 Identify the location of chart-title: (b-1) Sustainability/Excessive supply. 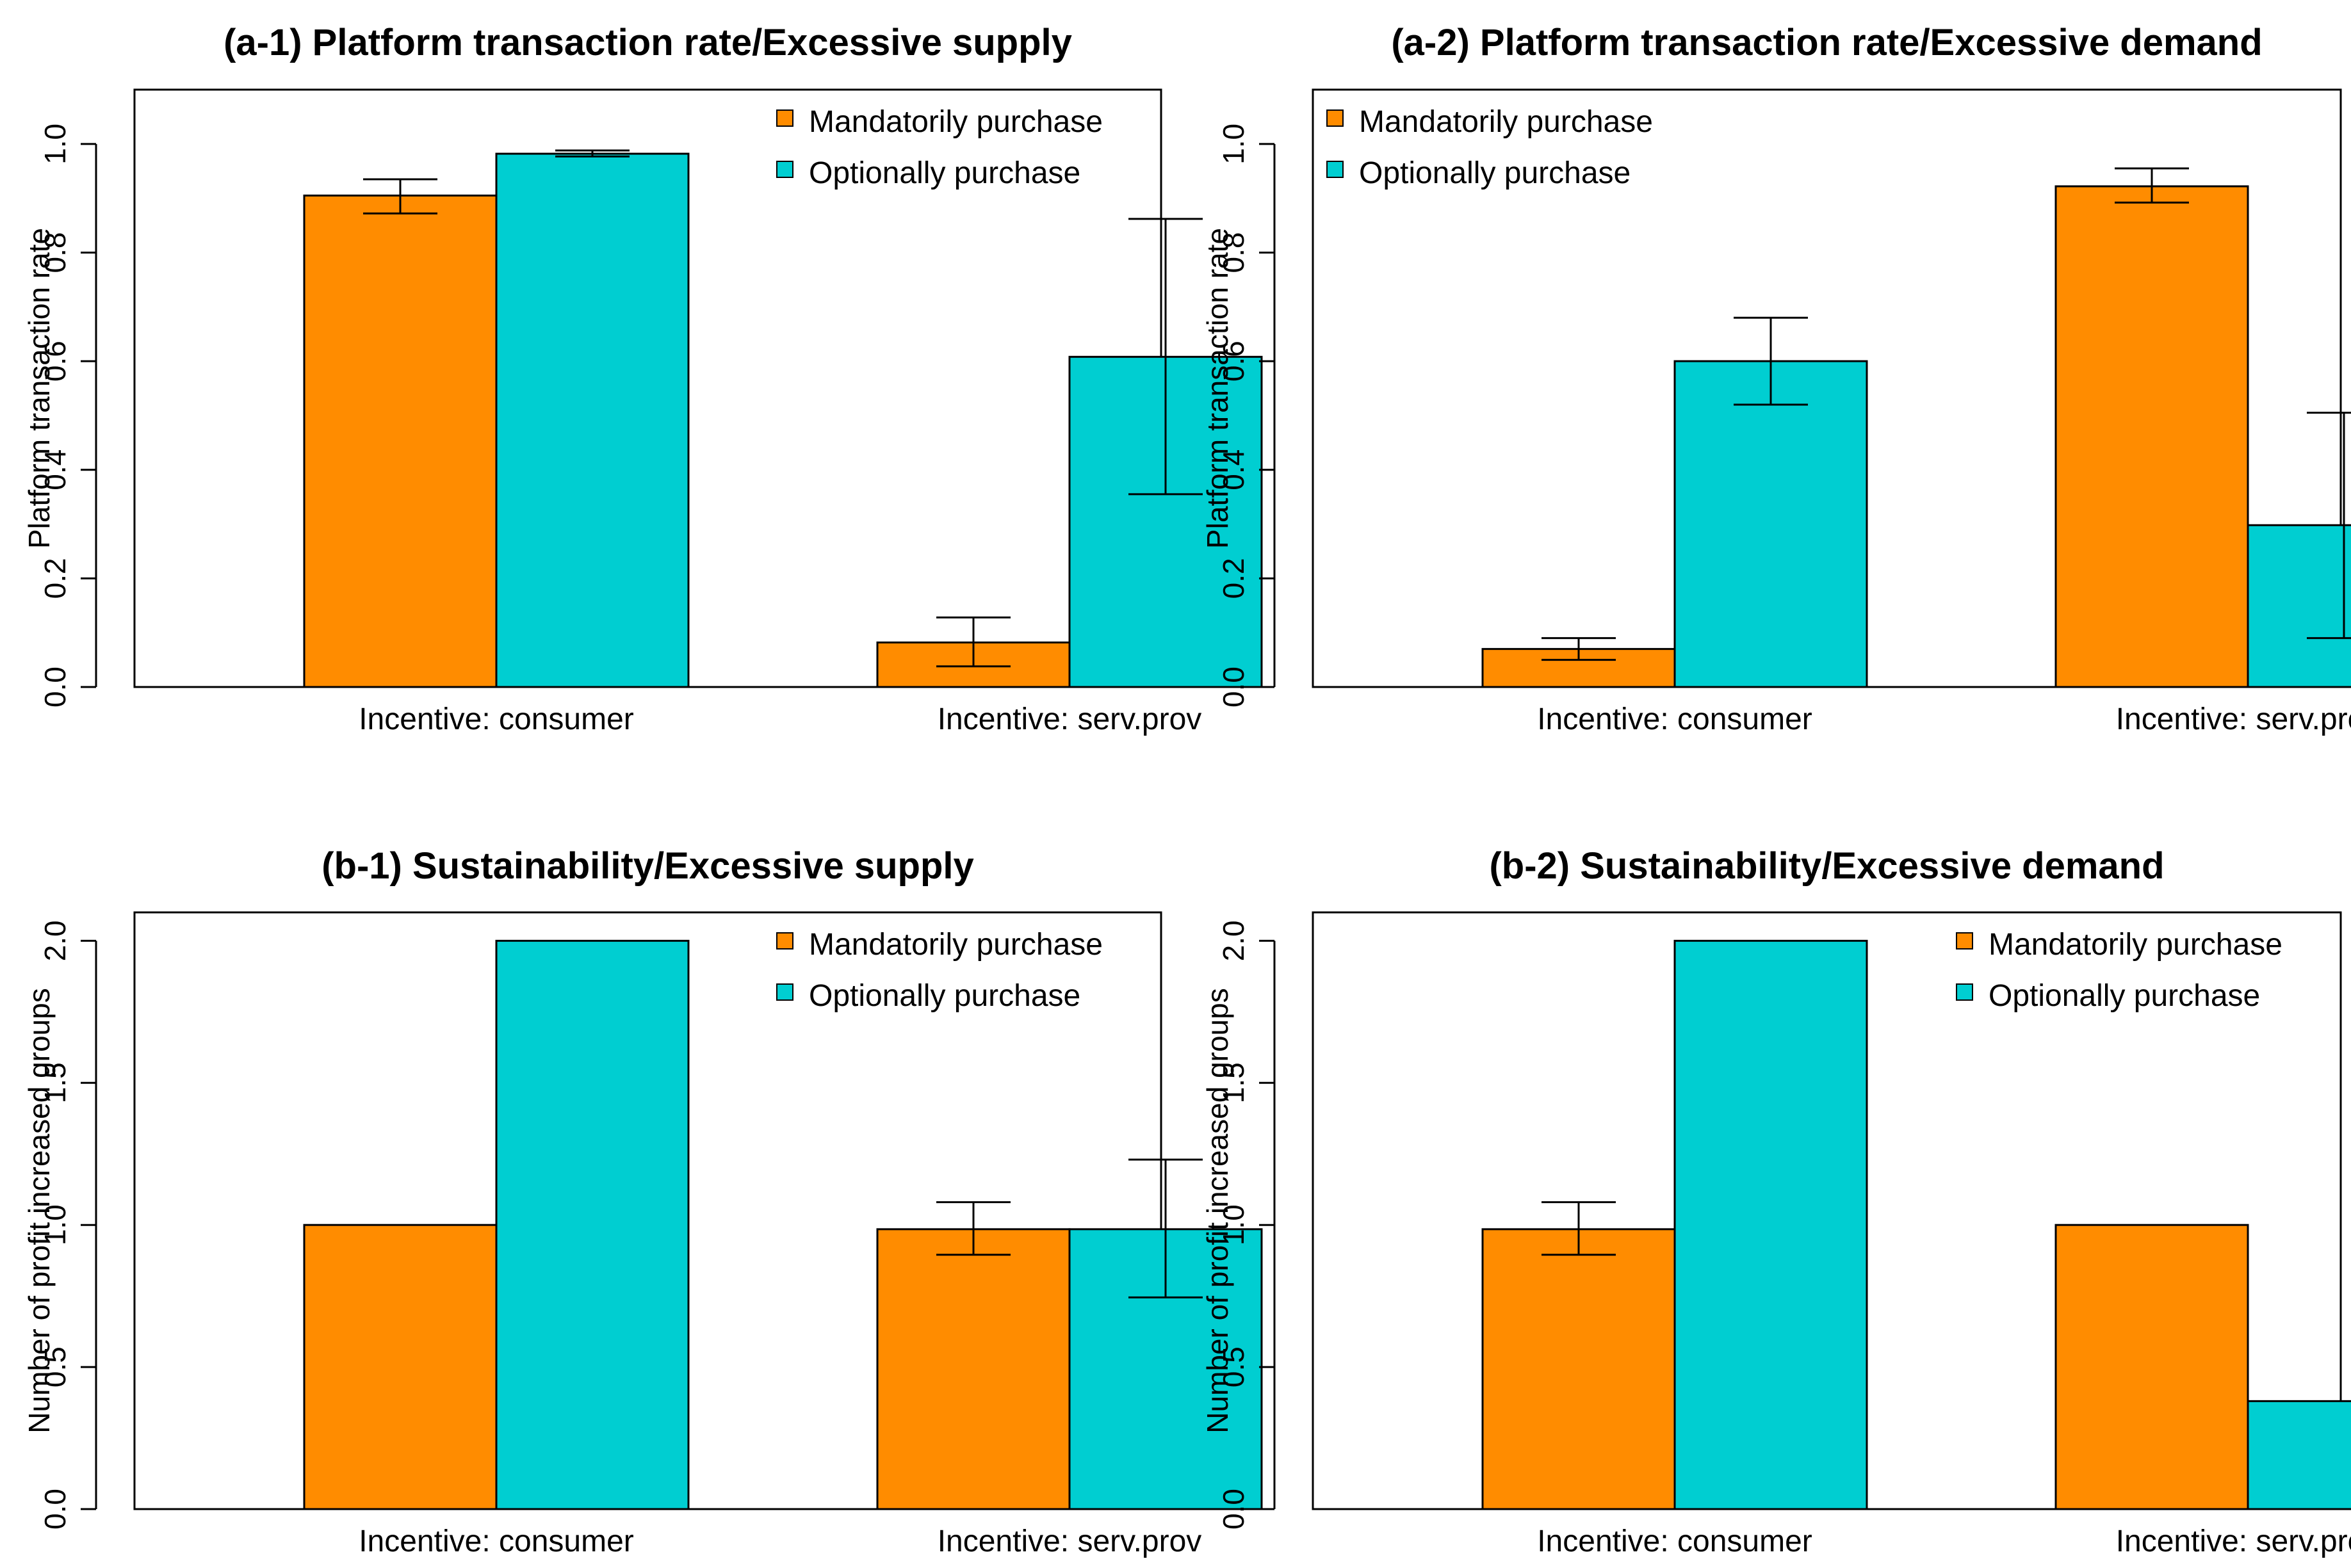
(647, 866).